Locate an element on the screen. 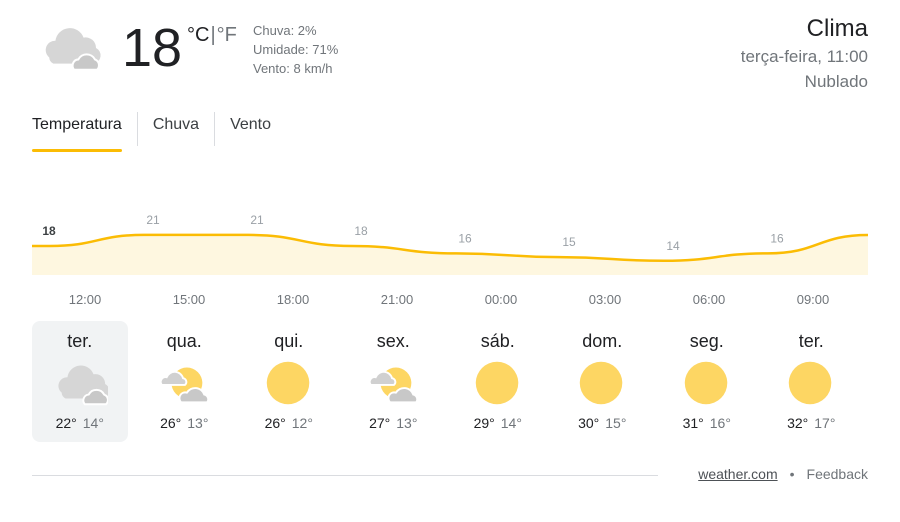 The image size is (900, 522). unit-toggle: °C|°F is located at coordinates (212, 35).